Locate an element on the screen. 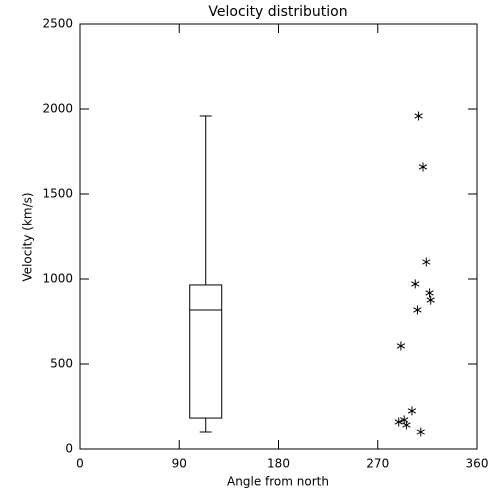 This screenshot has height=500, width=500. x-tick-label: 0 is located at coordinates (80, 464).